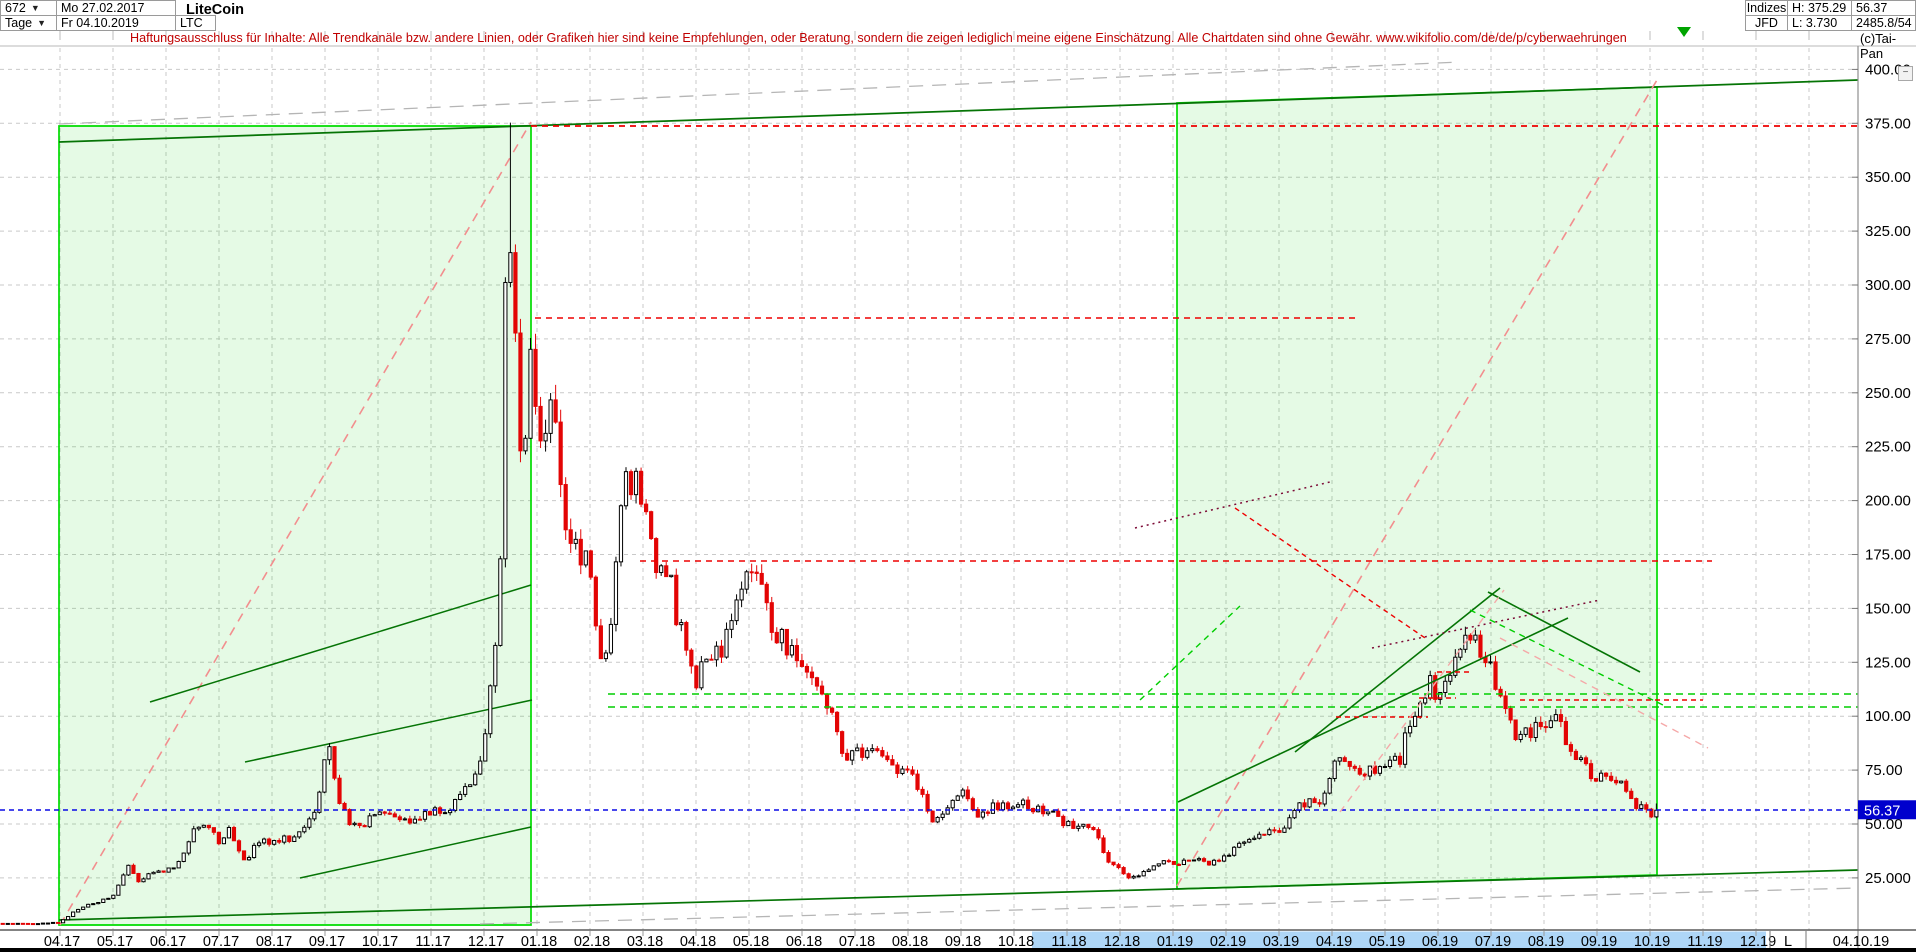  Describe the element at coordinates (1599, 942) in the screenshot. I see `x-axis-label: 09.19` at that location.